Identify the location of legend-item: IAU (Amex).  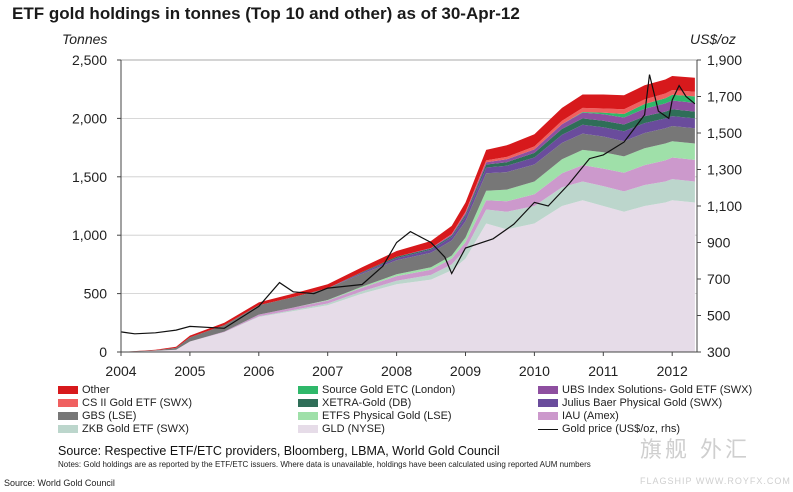
(578, 416).